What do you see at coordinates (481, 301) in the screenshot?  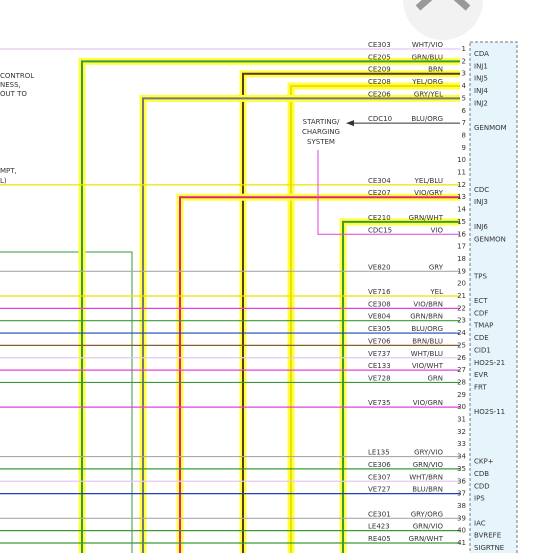 I see `pin-label: ECT` at bounding box center [481, 301].